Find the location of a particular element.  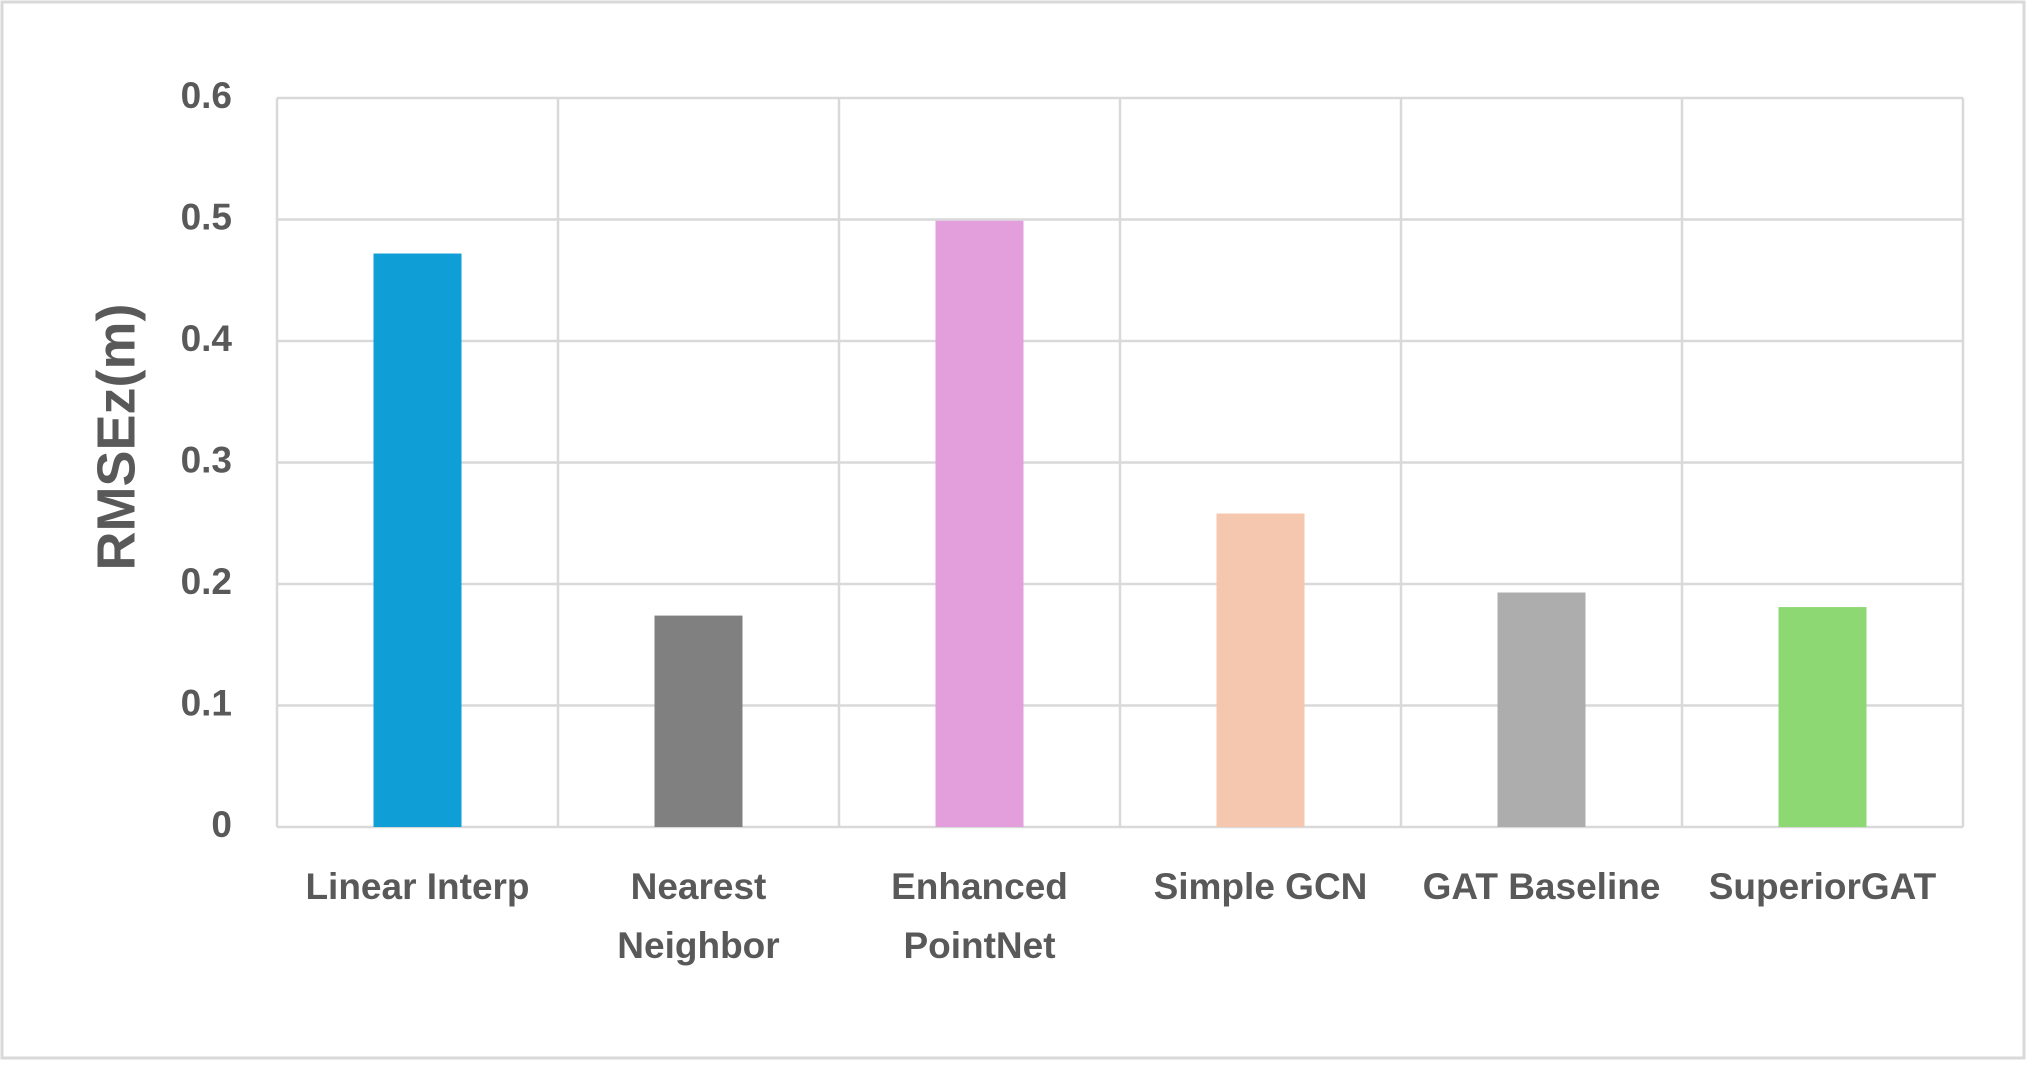

x-category-label: Linear Interp is located at coordinates (417, 886).